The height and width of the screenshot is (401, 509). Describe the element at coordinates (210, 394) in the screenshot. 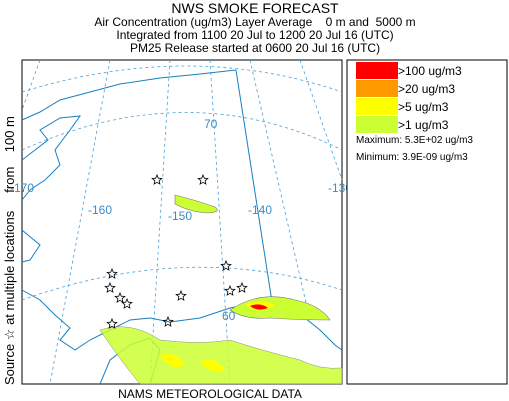

I see `footer: NAMS METEOROLOGICAL DATA` at that location.